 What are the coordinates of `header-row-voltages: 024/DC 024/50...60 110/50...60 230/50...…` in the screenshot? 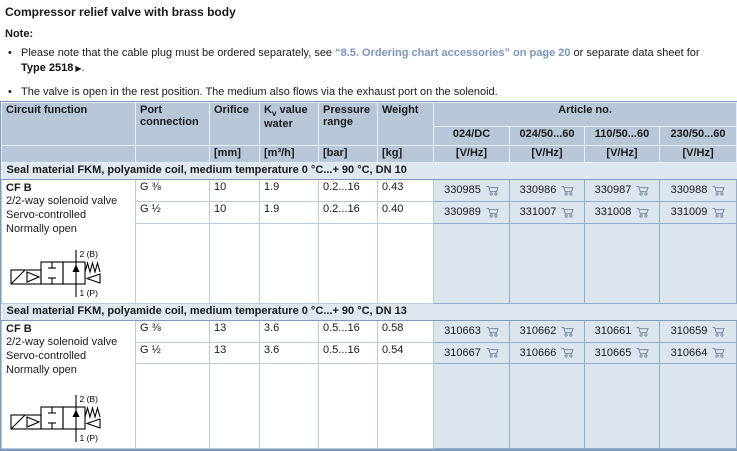 It's located at (369, 136).